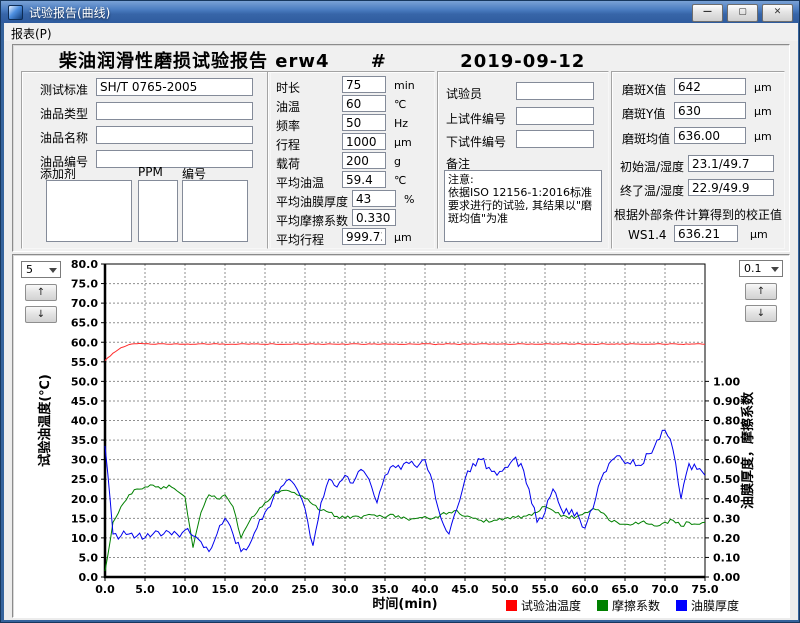  I want to click on right-axis-tick-label: 0.60, so click(726, 460).